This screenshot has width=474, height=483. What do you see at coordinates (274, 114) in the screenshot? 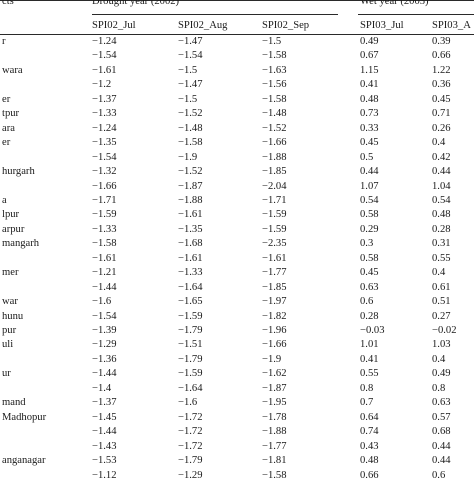
I see `value-cell: −1.48` at bounding box center [274, 114].